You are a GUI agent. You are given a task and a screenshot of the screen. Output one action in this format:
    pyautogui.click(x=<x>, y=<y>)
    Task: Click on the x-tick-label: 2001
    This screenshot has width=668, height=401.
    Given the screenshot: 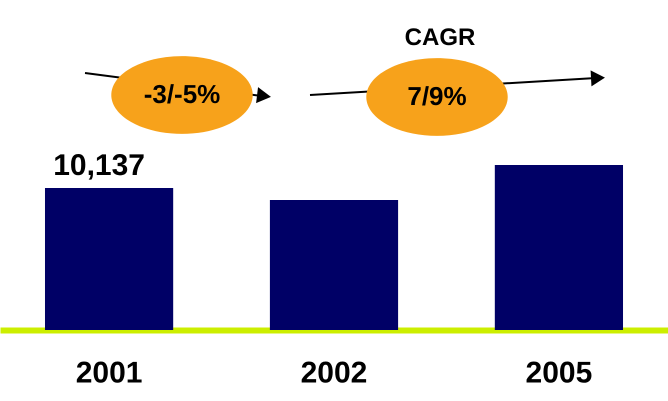 What is the action you would take?
    pyautogui.click(x=109, y=373)
    